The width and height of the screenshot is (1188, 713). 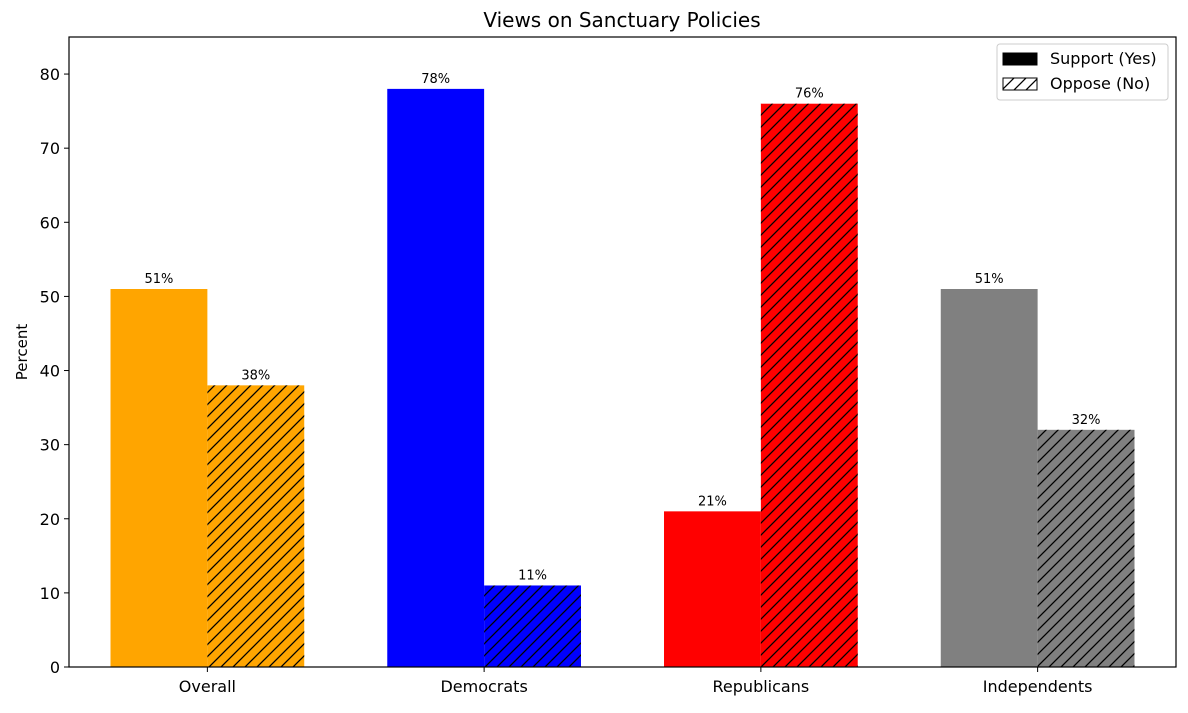 What do you see at coordinates (207, 686) in the screenshot?
I see `x-tick-label-0: Overall` at bounding box center [207, 686].